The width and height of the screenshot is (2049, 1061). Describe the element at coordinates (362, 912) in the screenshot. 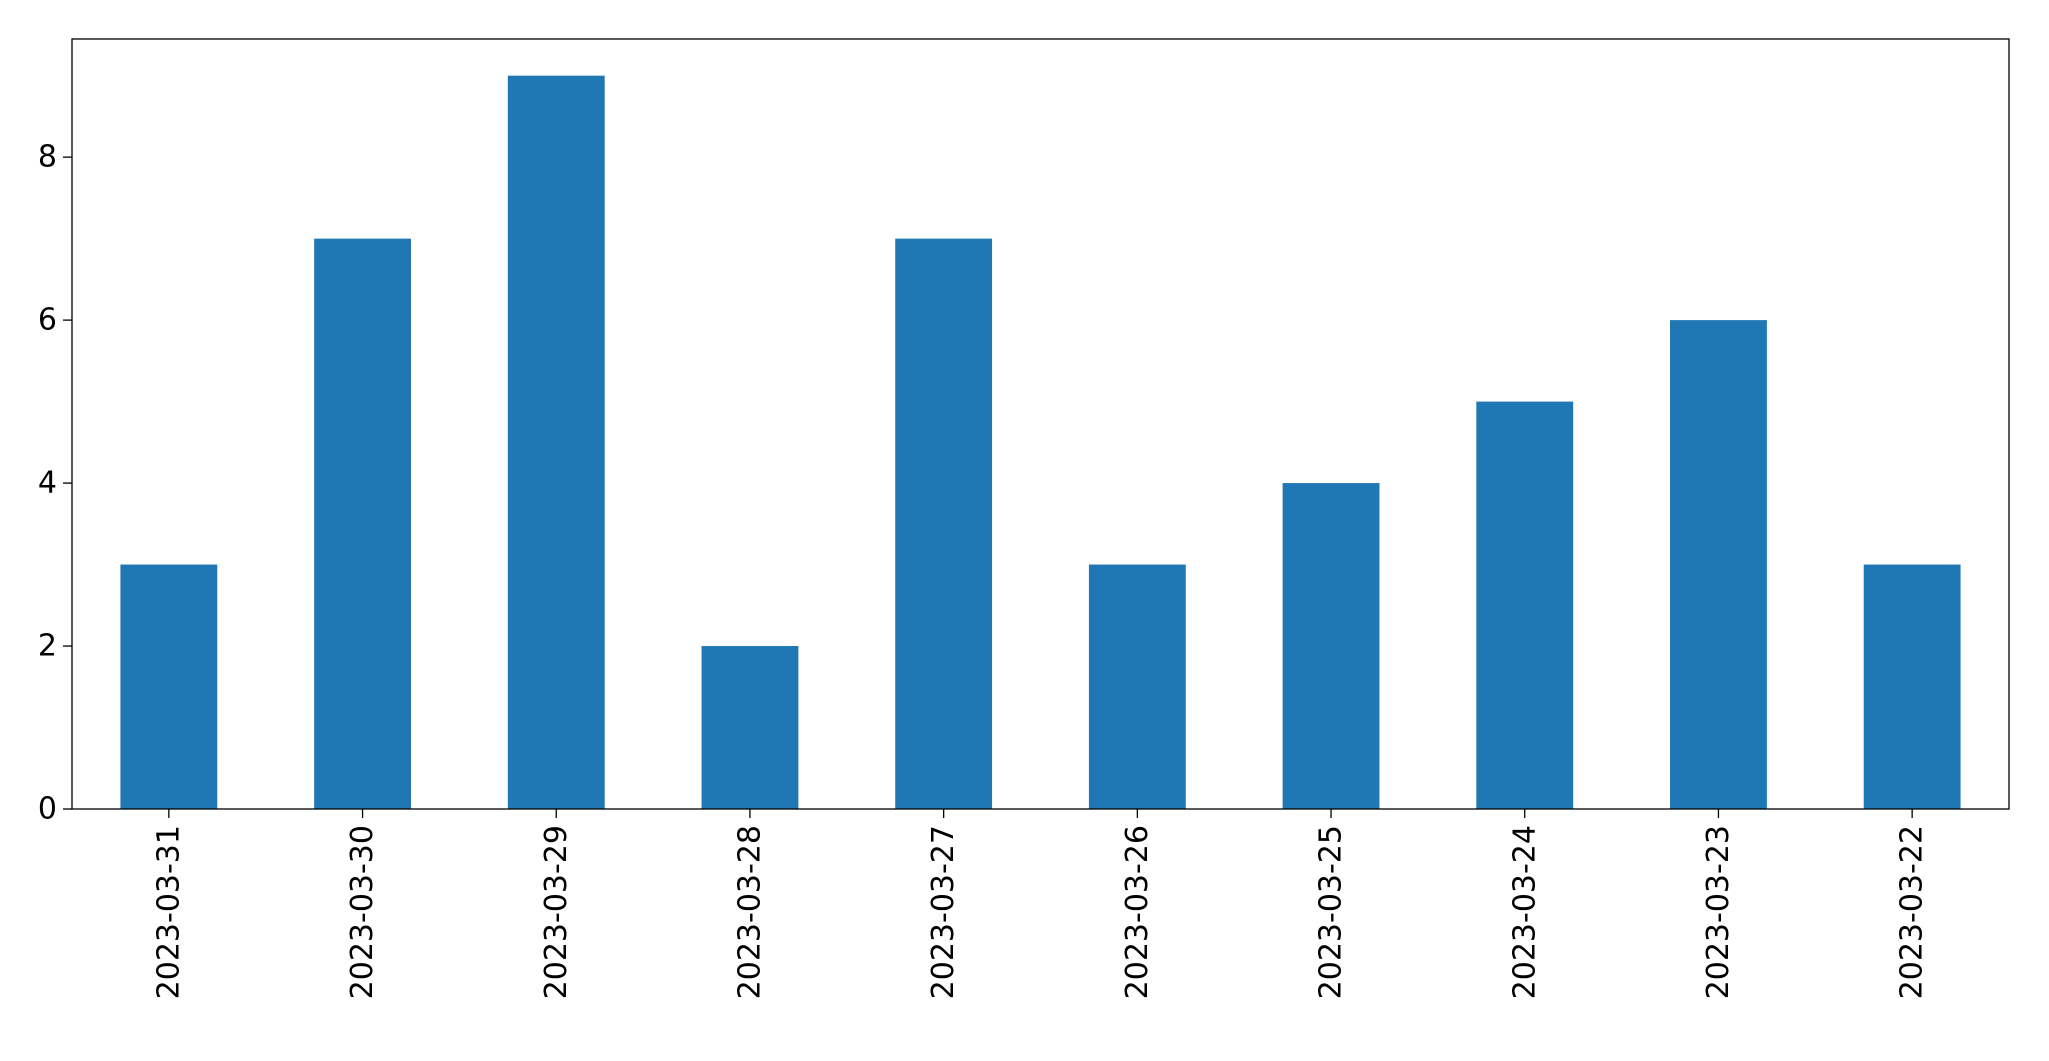

I see `x-tick-label: 2023-03-30` at that location.